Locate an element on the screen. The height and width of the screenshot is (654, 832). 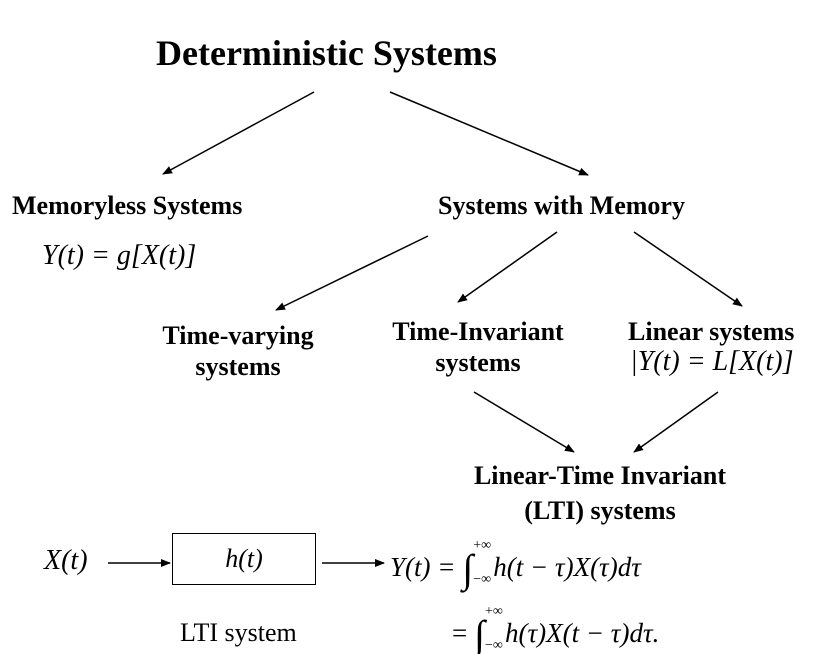
eq2-lhs: = is located at coordinates (460, 633).